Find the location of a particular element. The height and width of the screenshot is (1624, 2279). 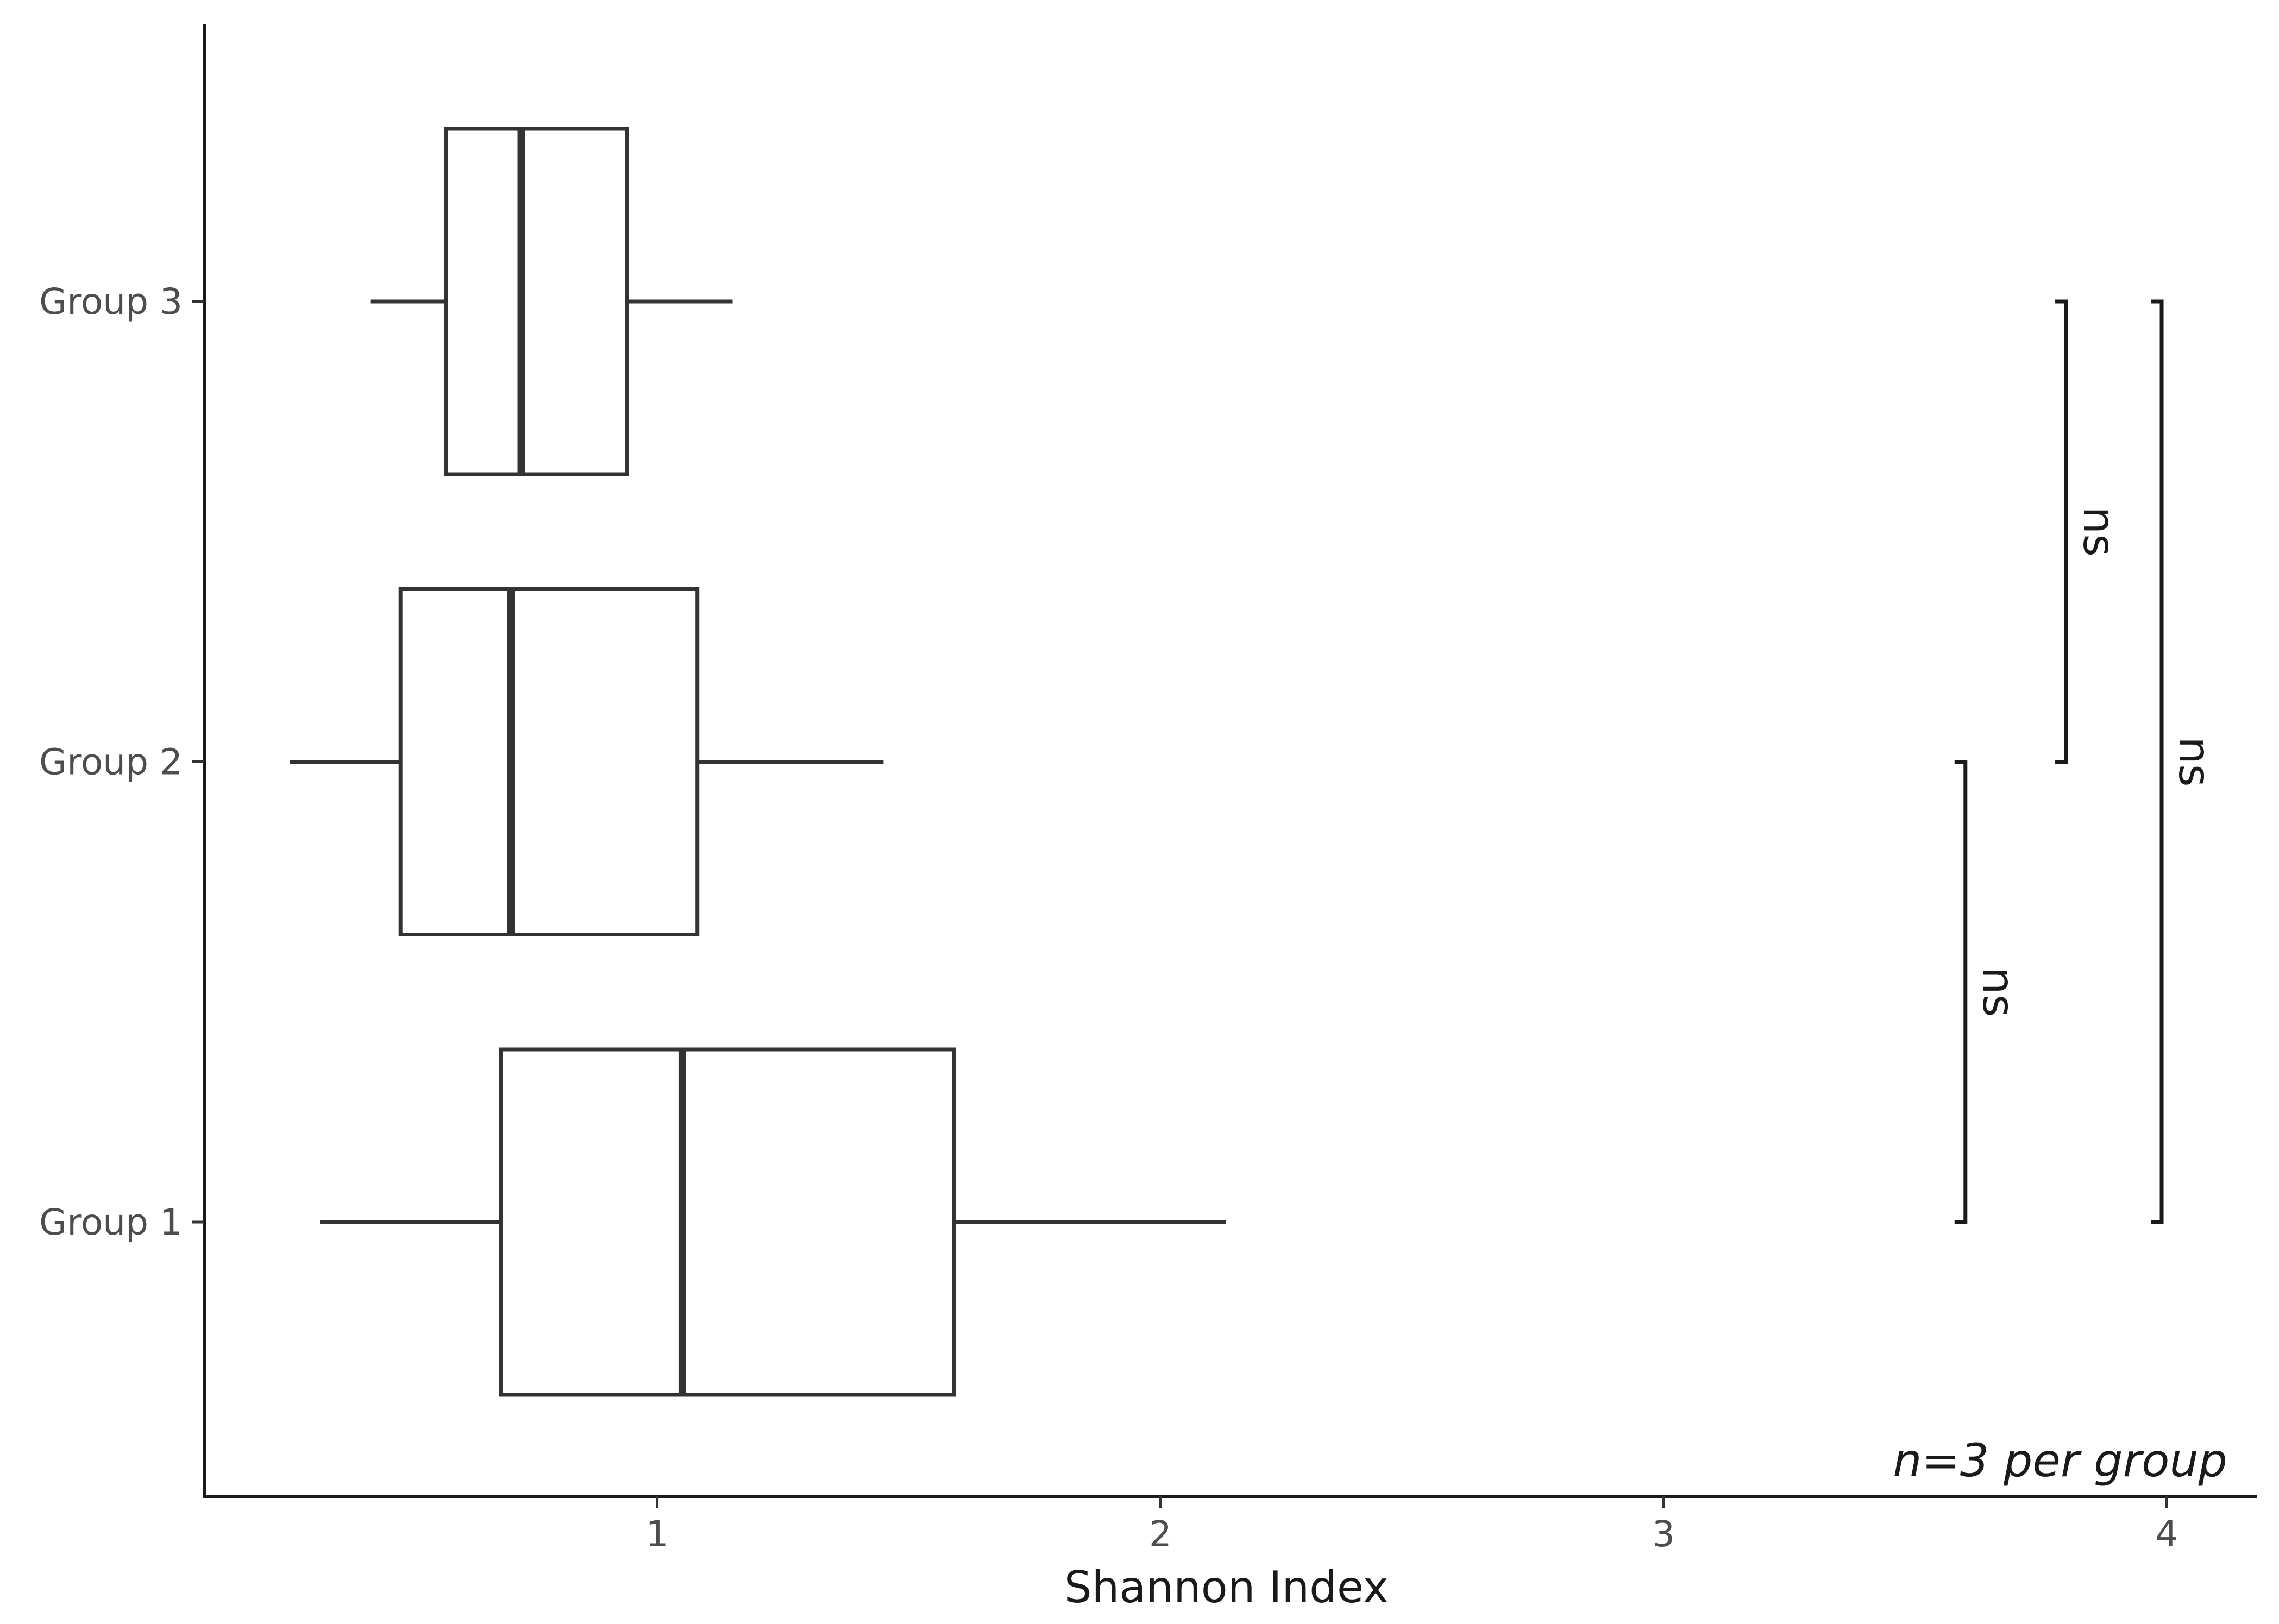

x-tick-label-4: 4 is located at coordinates (2167, 1534).